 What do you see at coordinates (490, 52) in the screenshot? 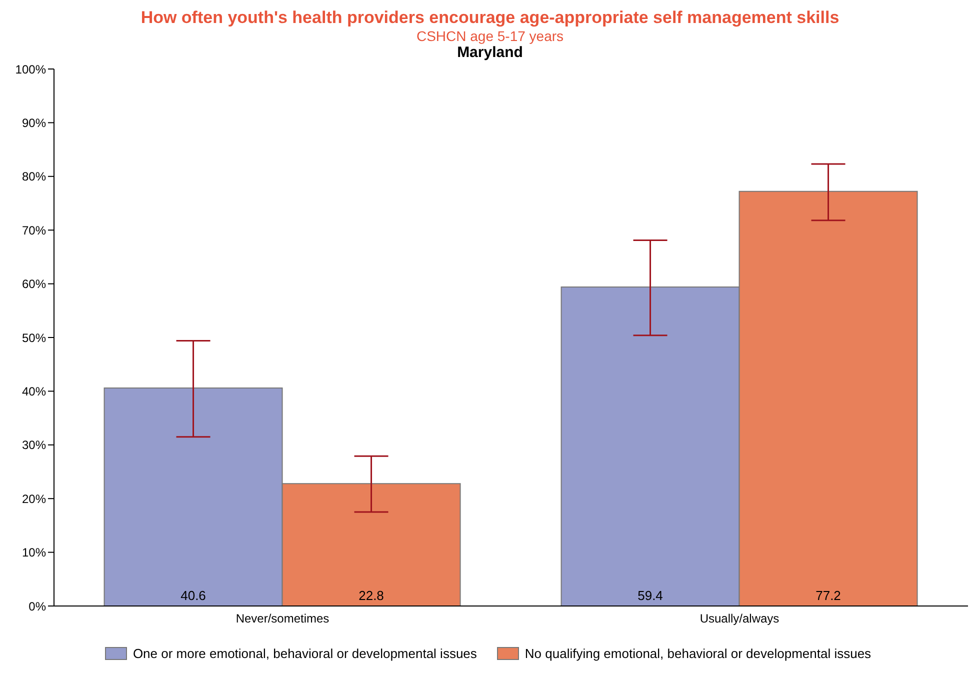
I see `text: Maryland` at bounding box center [490, 52].